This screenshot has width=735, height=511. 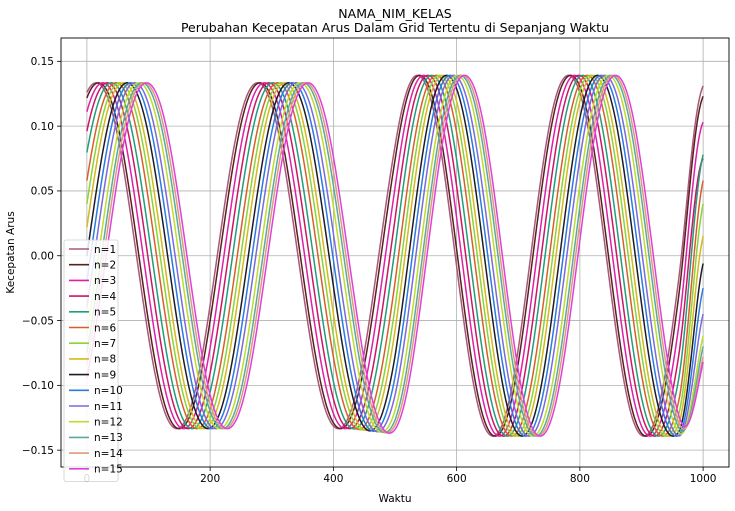 What do you see at coordinates (11, 252) in the screenshot?
I see `y-axis-label: Kecepatan Arus` at bounding box center [11, 252].